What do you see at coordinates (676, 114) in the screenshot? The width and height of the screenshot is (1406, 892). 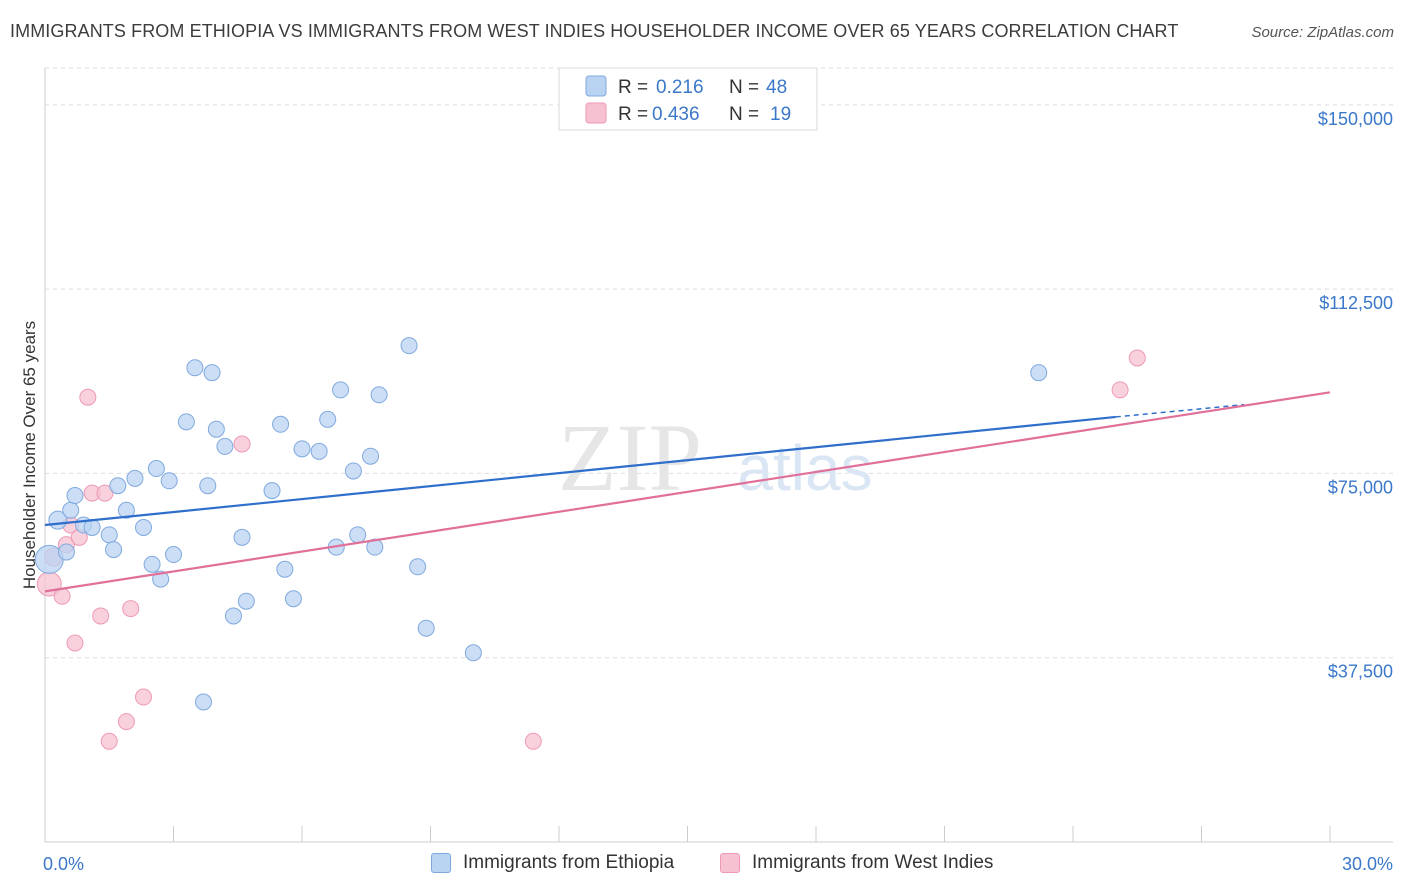 I see `legend-r-value-westindies: 0.436` at bounding box center [676, 114].